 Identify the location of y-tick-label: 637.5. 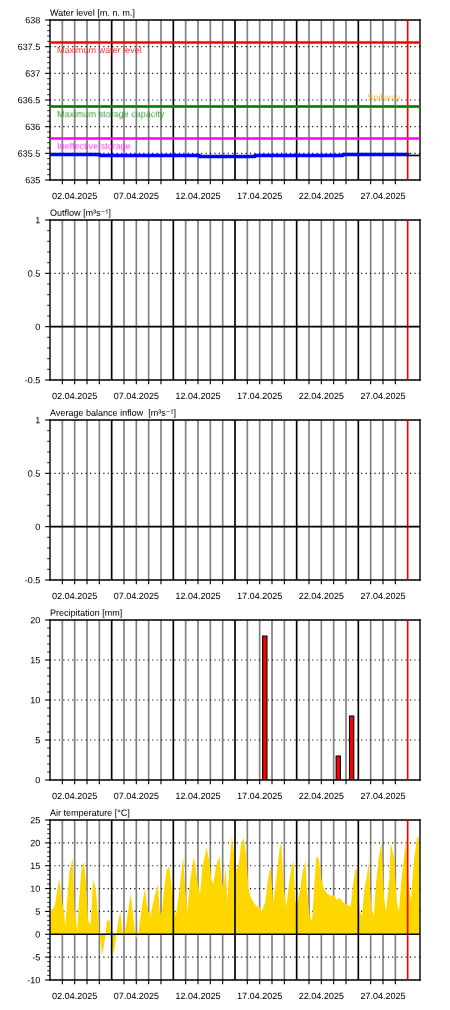
(29, 47).